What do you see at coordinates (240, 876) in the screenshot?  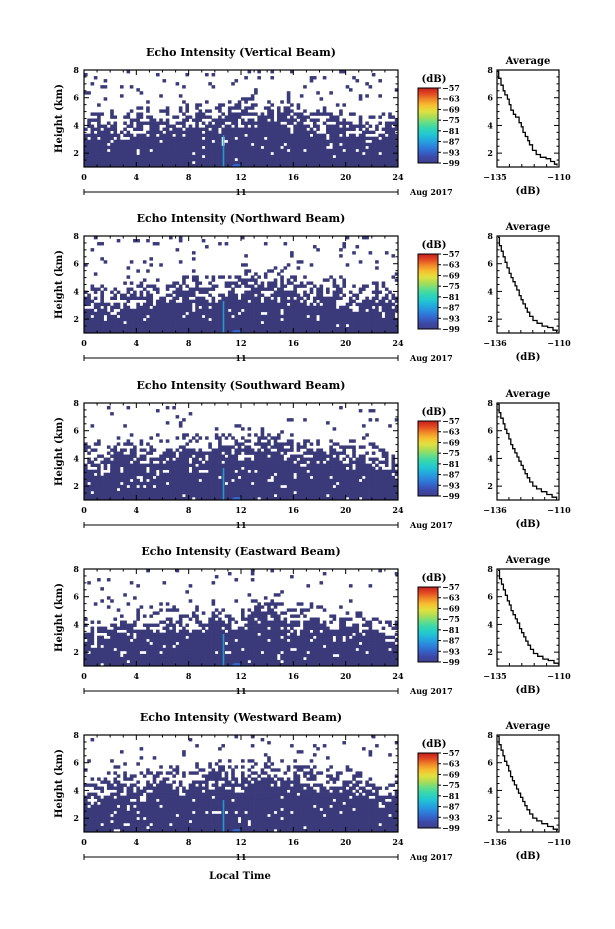 I see `x-axis-label: Local Time` at bounding box center [240, 876].